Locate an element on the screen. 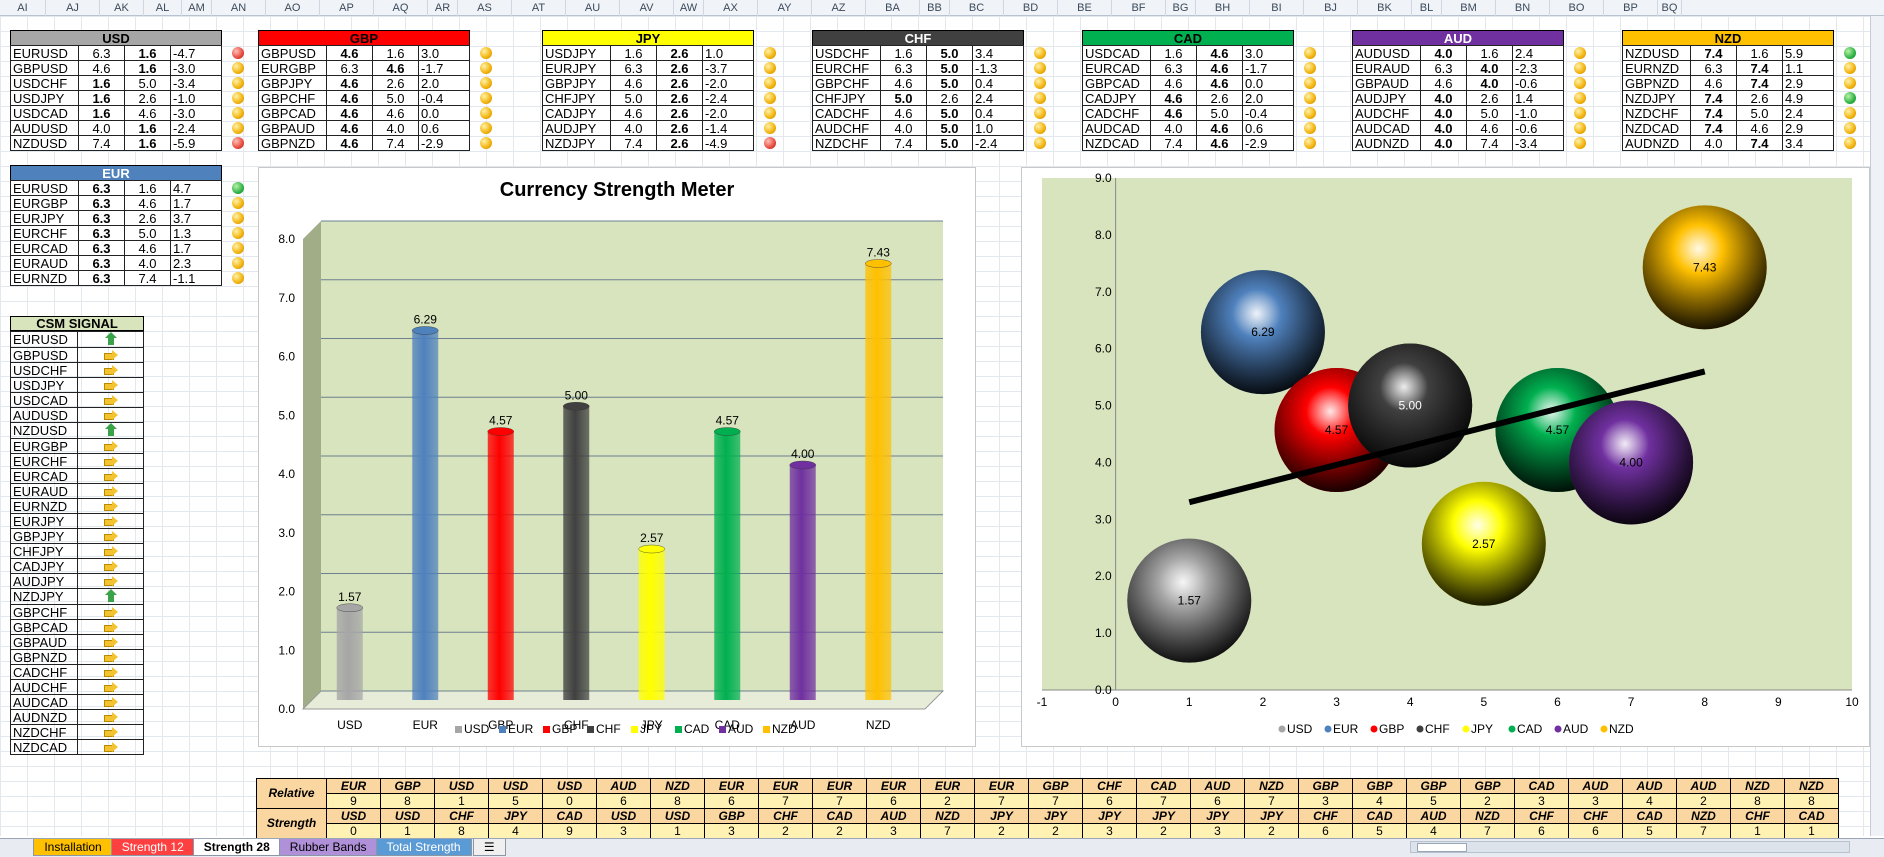  pair-row: EURNZD 6.3 7.4 -1.1 is located at coordinates (116, 278).